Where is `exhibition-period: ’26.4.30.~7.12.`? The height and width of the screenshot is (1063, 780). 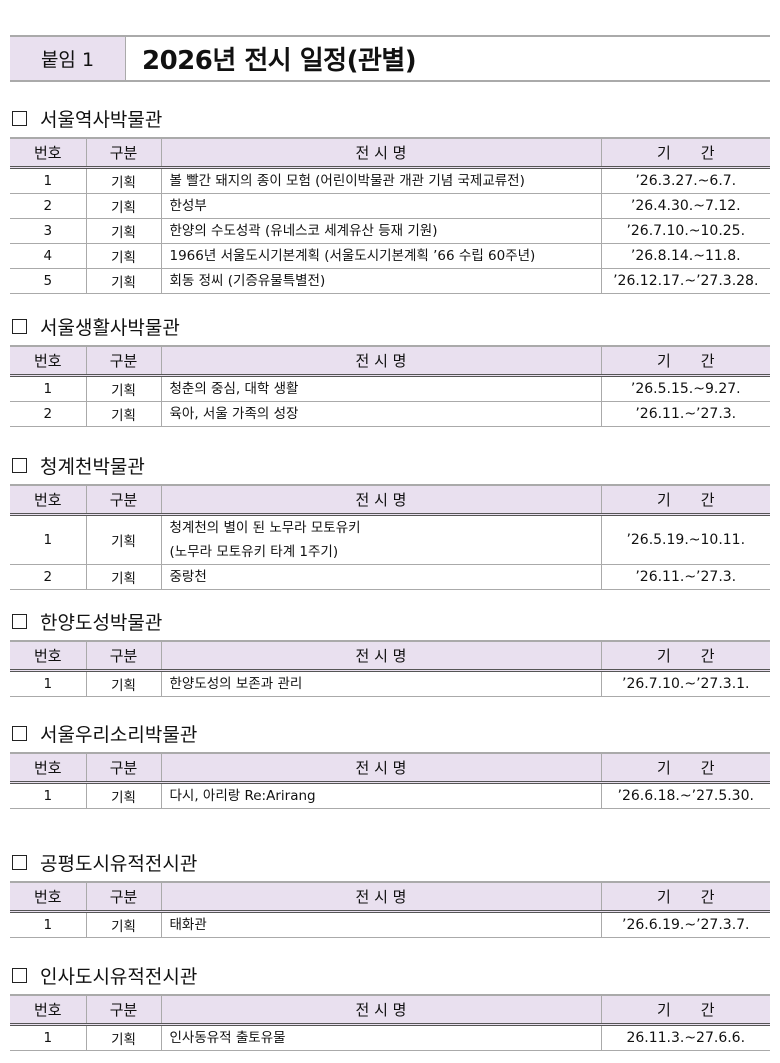
exhibition-period: ’26.4.30.~7.12. is located at coordinates (685, 206).